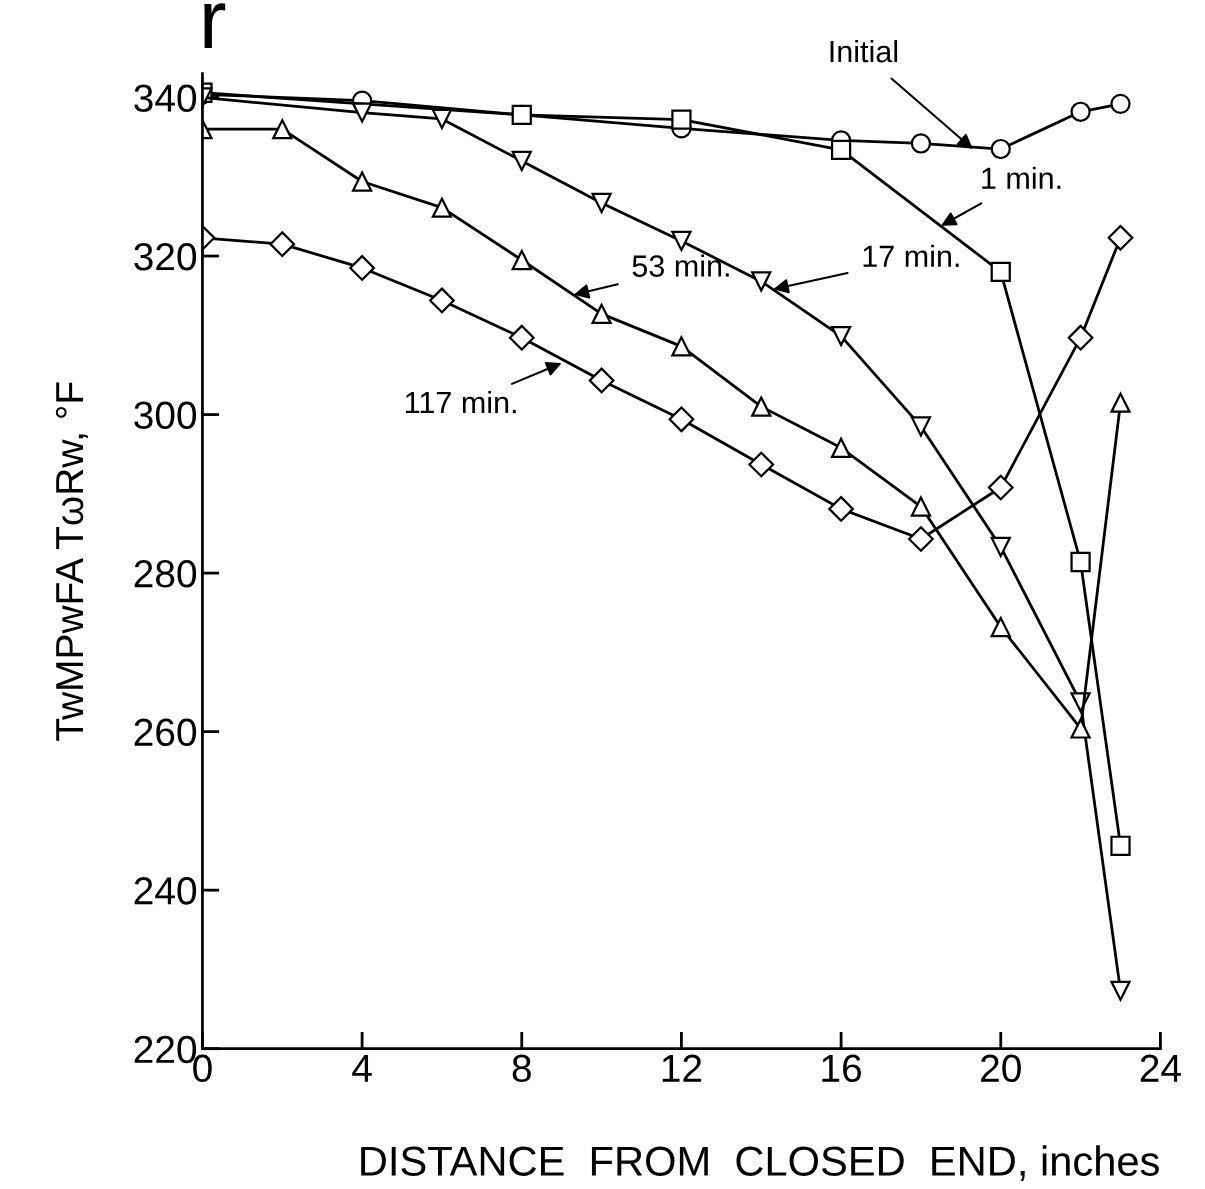 Image resolution: width=1205 pixels, height=1189 pixels. What do you see at coordinates (165, 256) in the screenshot?
I see `y-tick-label: 320` at bounding box center [165, 256].